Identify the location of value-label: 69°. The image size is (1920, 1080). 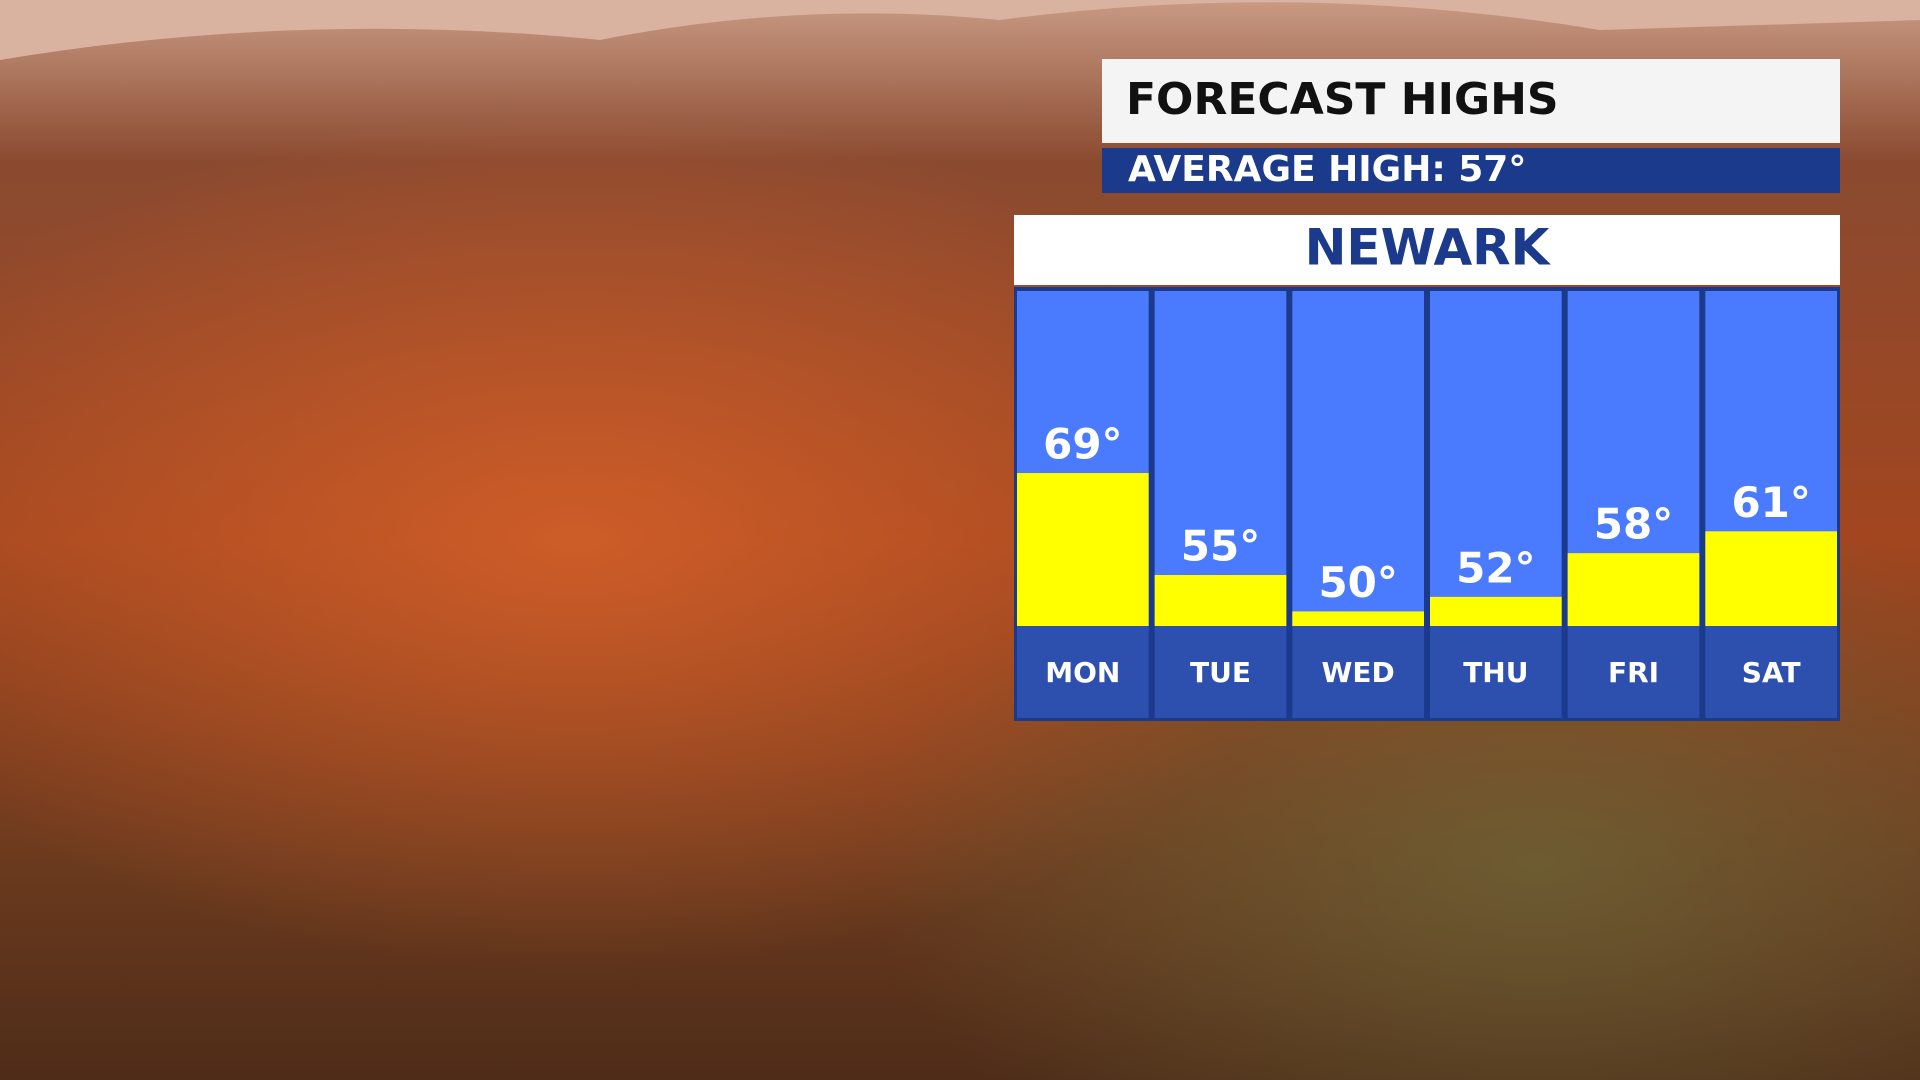
(1082, 444).